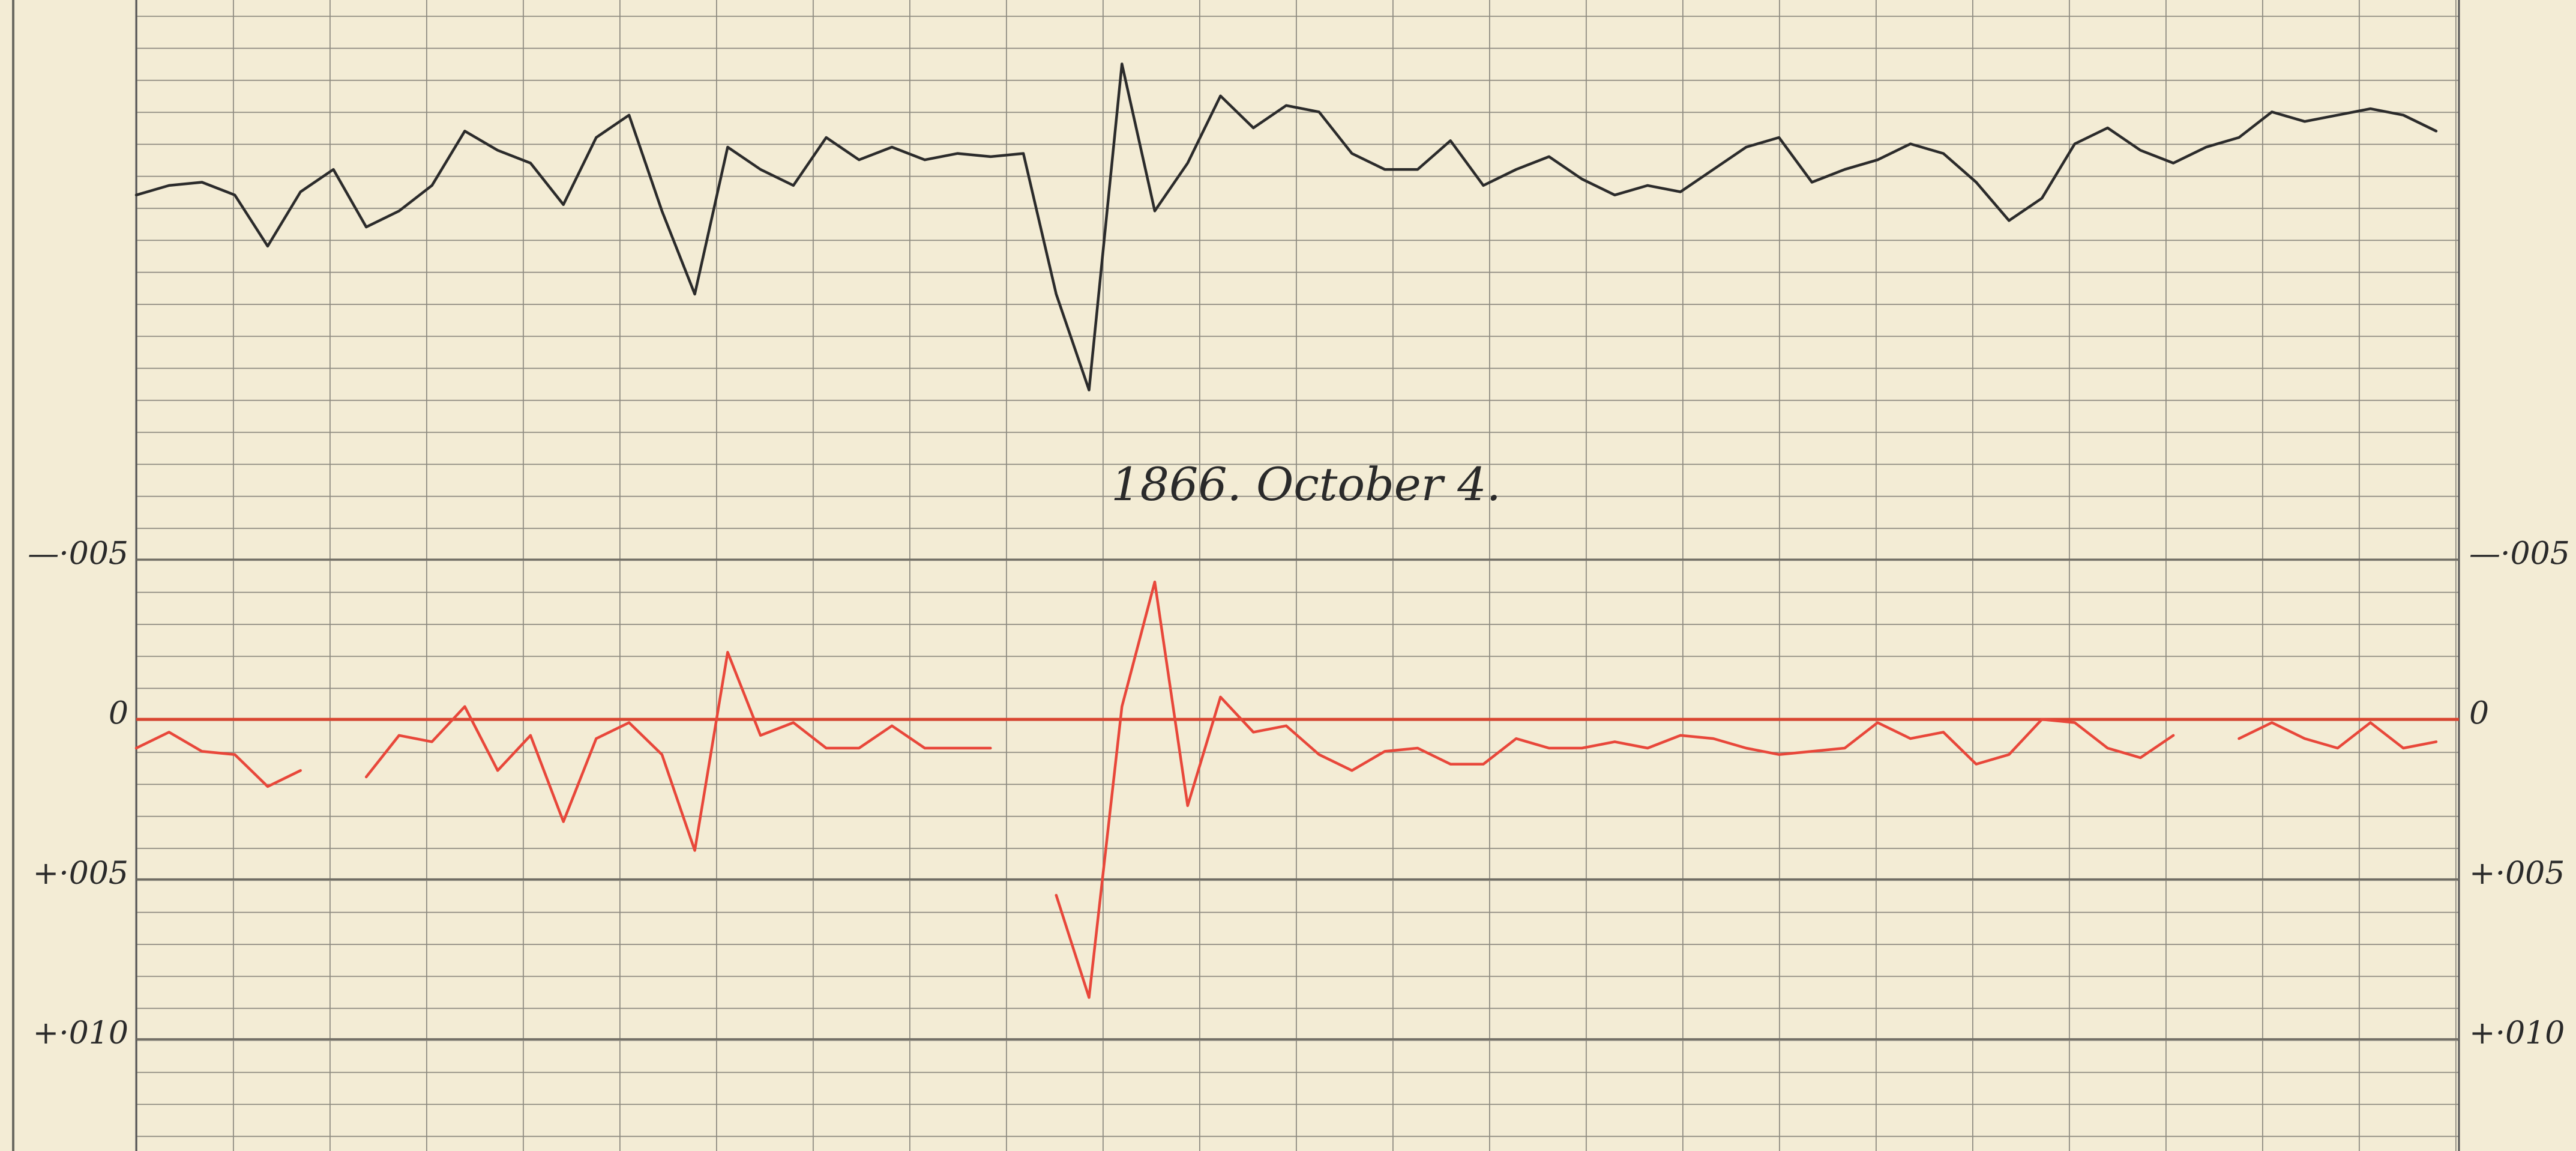  Describe the element at coordinates (2517, 874) in the screenshot. I see `y-tick-label-right: +·005` at that location.